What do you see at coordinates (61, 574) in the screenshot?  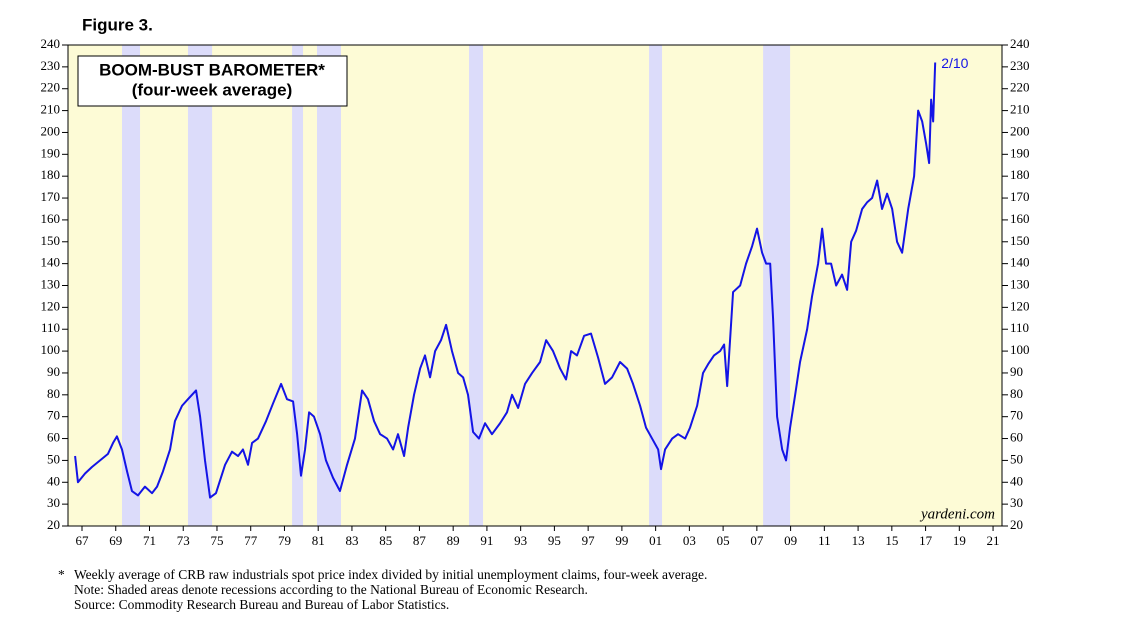 I see `footnote-marker: *` at bounding box center [61, 574].